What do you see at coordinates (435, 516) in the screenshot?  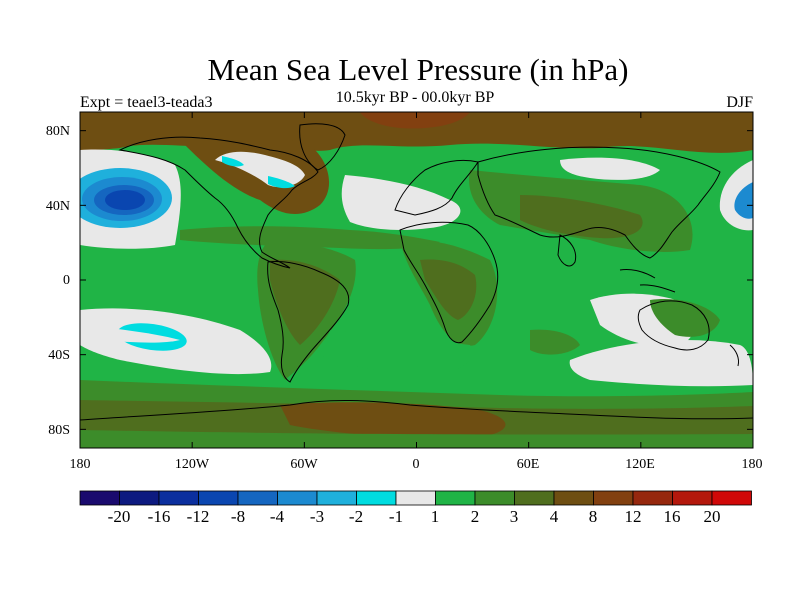 I see `colorbar-label: 1` at bounding box center [435, 516].